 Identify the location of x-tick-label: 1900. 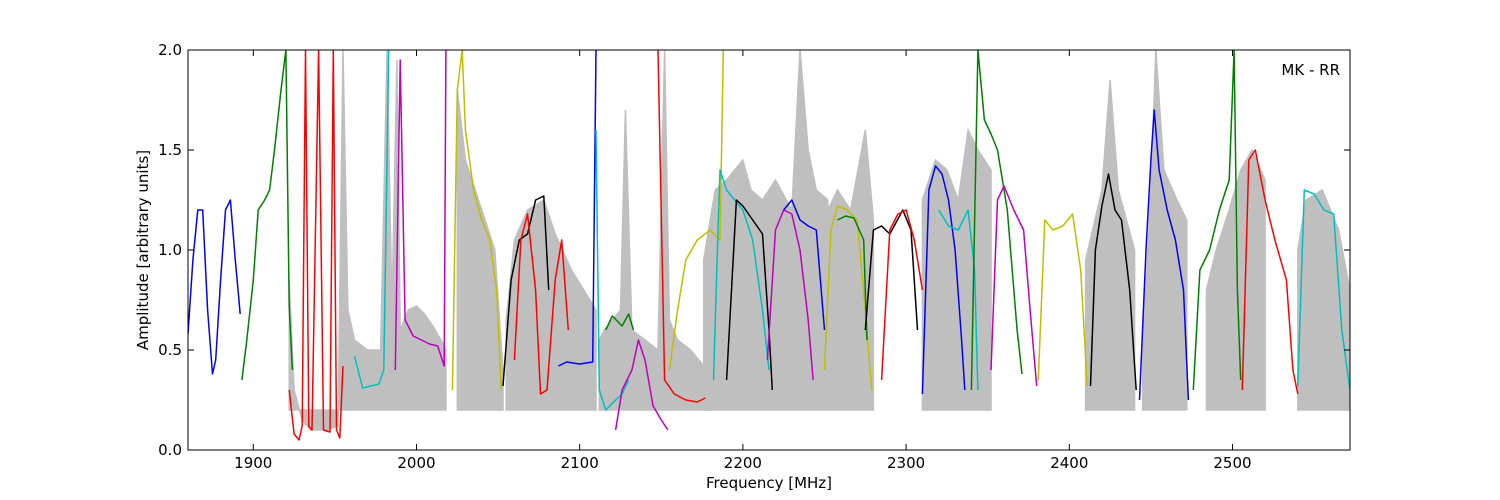
(253, 463).